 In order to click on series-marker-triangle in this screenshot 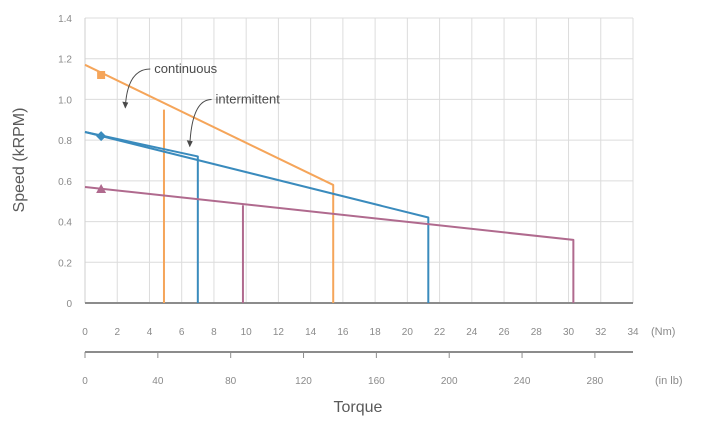, I will do `click(101, 188)`.